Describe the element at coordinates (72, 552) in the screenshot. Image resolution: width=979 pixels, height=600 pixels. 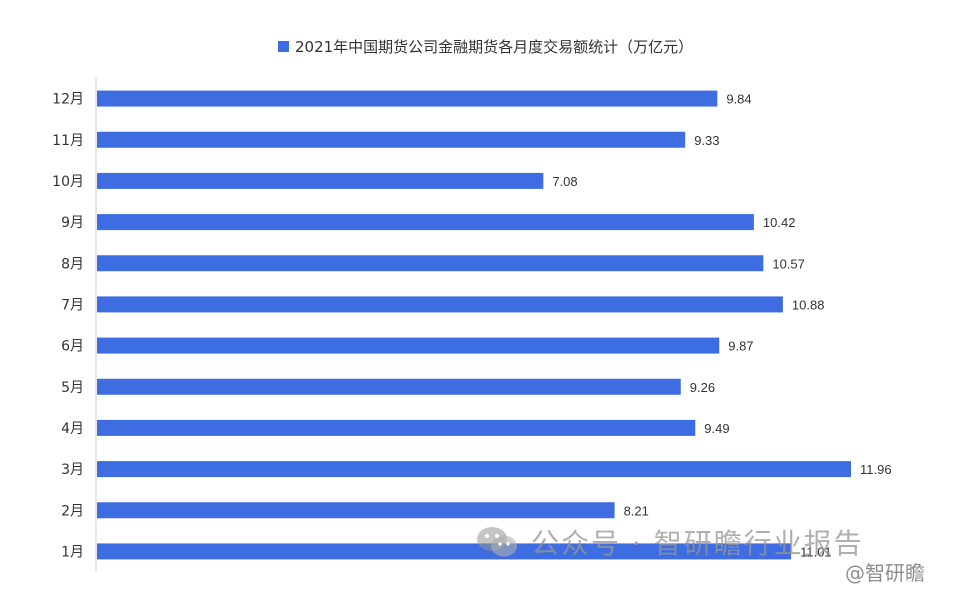
I see `y-tick-label: 1月` at that location.